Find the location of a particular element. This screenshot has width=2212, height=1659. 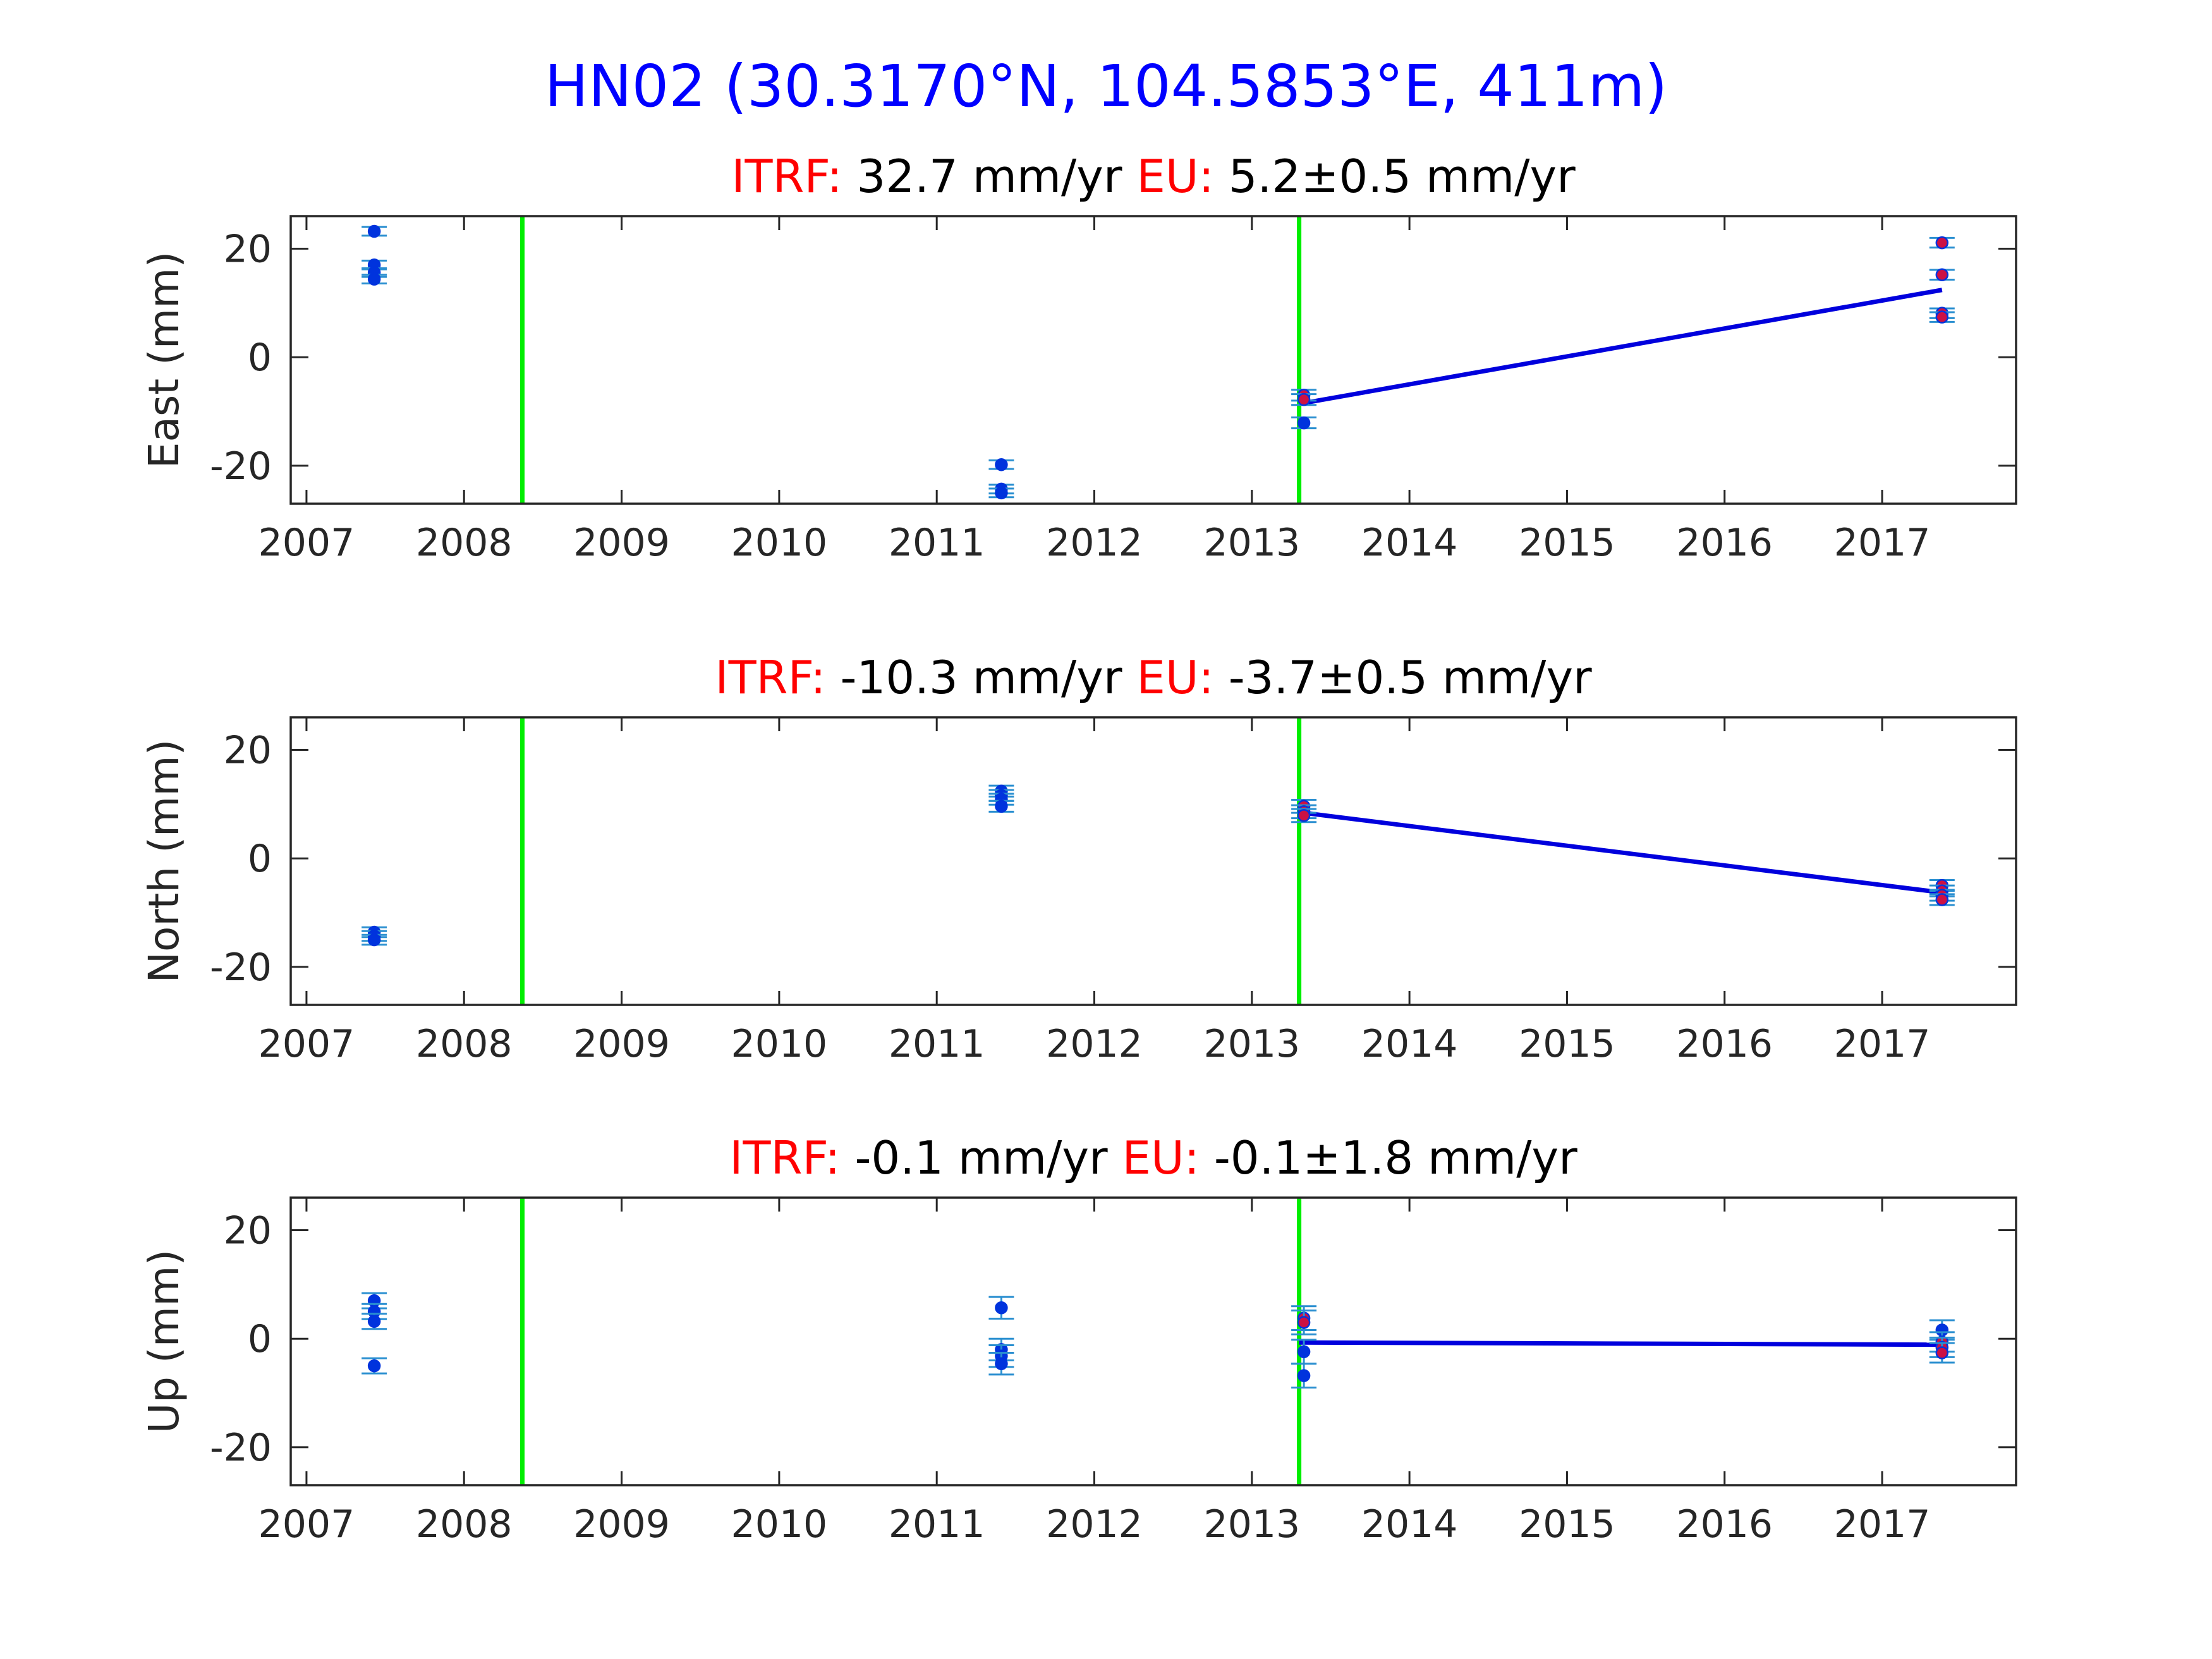

rates-itrf-value: 32.7 mm/yr is located at coordinates (989, 176).